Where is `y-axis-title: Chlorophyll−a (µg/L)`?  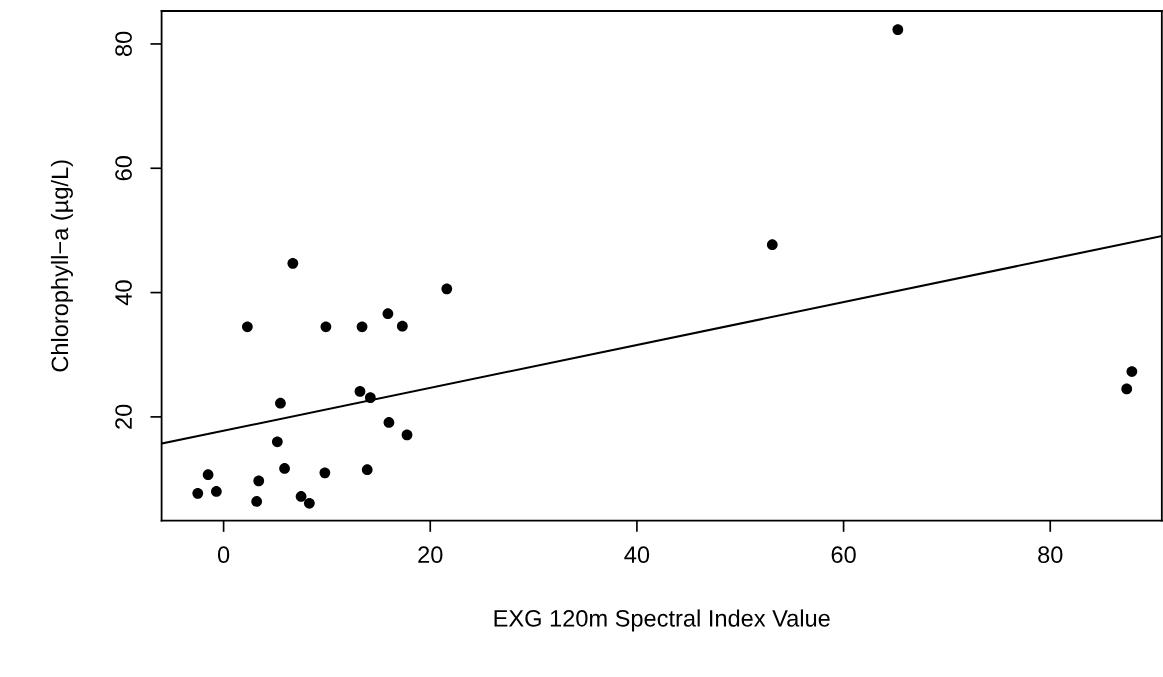
y-axis-title: Chlorophyll−a (µg/L) is located at coordinates (61, 266).